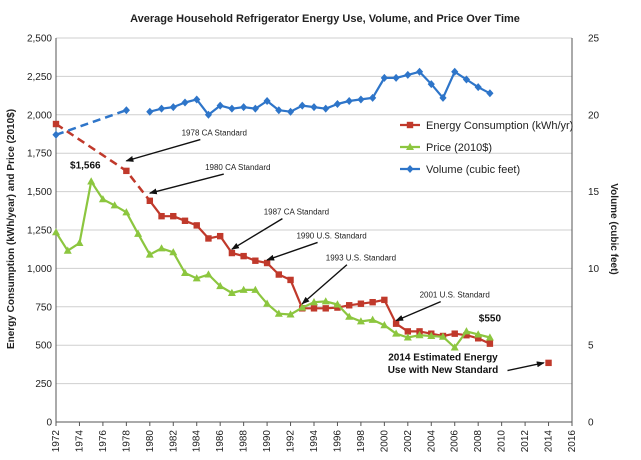 Image resolution: width=641 pixels, height=460 pixels. What do you see at coordinates (473, 170) in the screenshot?
I see `legend-volume-label: Volume (cubic feet)` at bounding box center [473, 170].